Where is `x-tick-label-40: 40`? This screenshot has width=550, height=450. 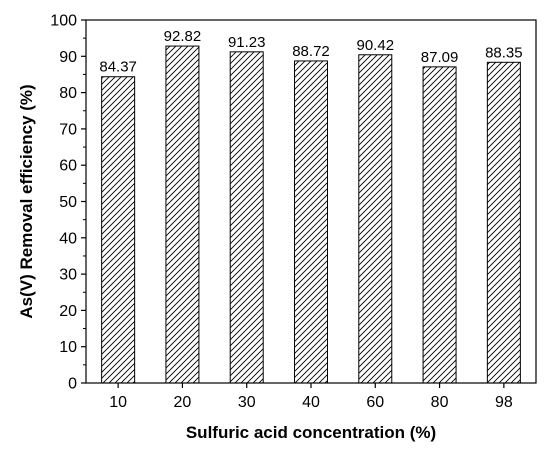
x-tick-label-40: 40 is located at coordinates (311, 402).